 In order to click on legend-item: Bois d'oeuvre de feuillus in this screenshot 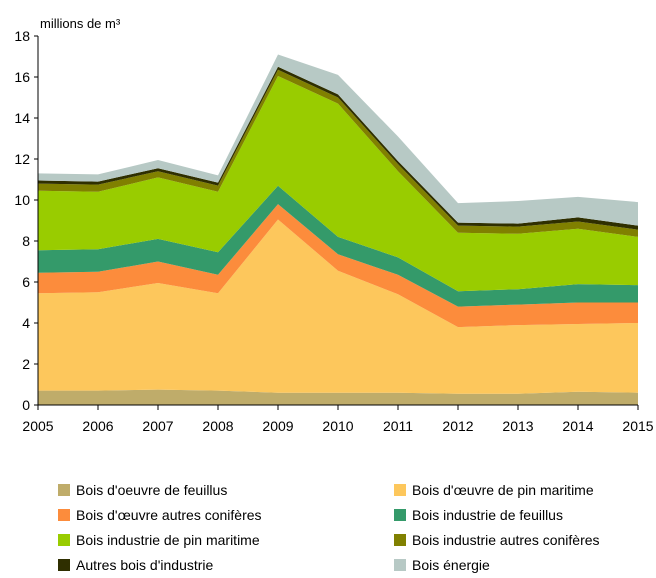, I will do `click(142, 490)`.